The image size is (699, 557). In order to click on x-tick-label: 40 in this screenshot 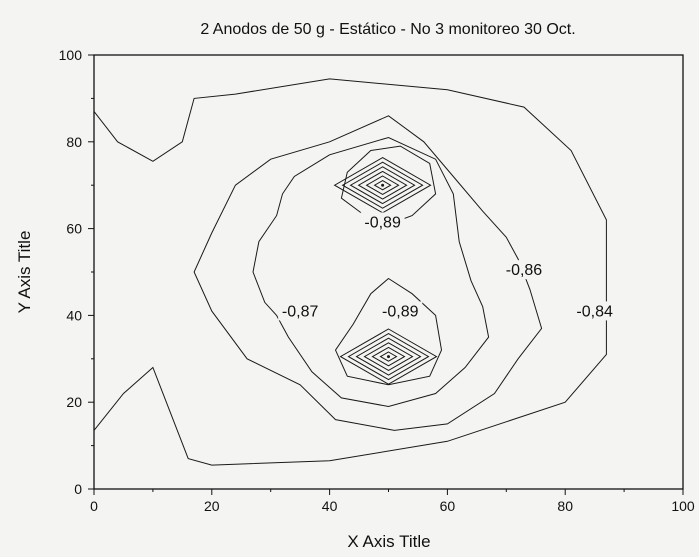, I will do `click(330, 506)`.